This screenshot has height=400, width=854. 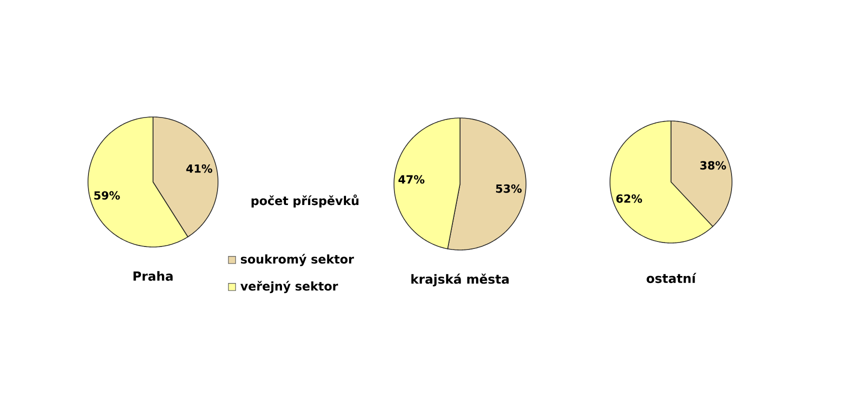 I want to click on data-label: 62%, so click(x=629, y=198).